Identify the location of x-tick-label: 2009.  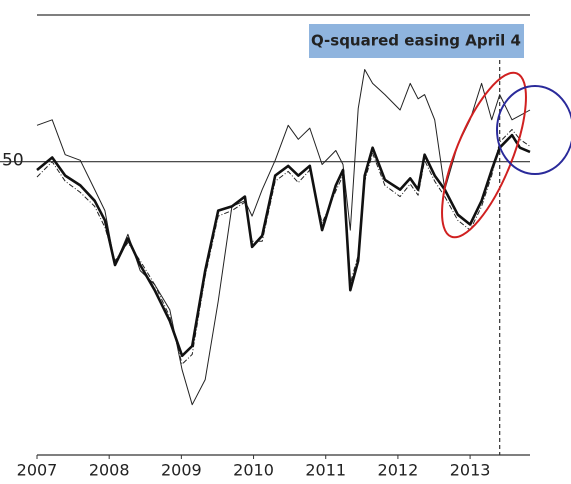
(181, 470).